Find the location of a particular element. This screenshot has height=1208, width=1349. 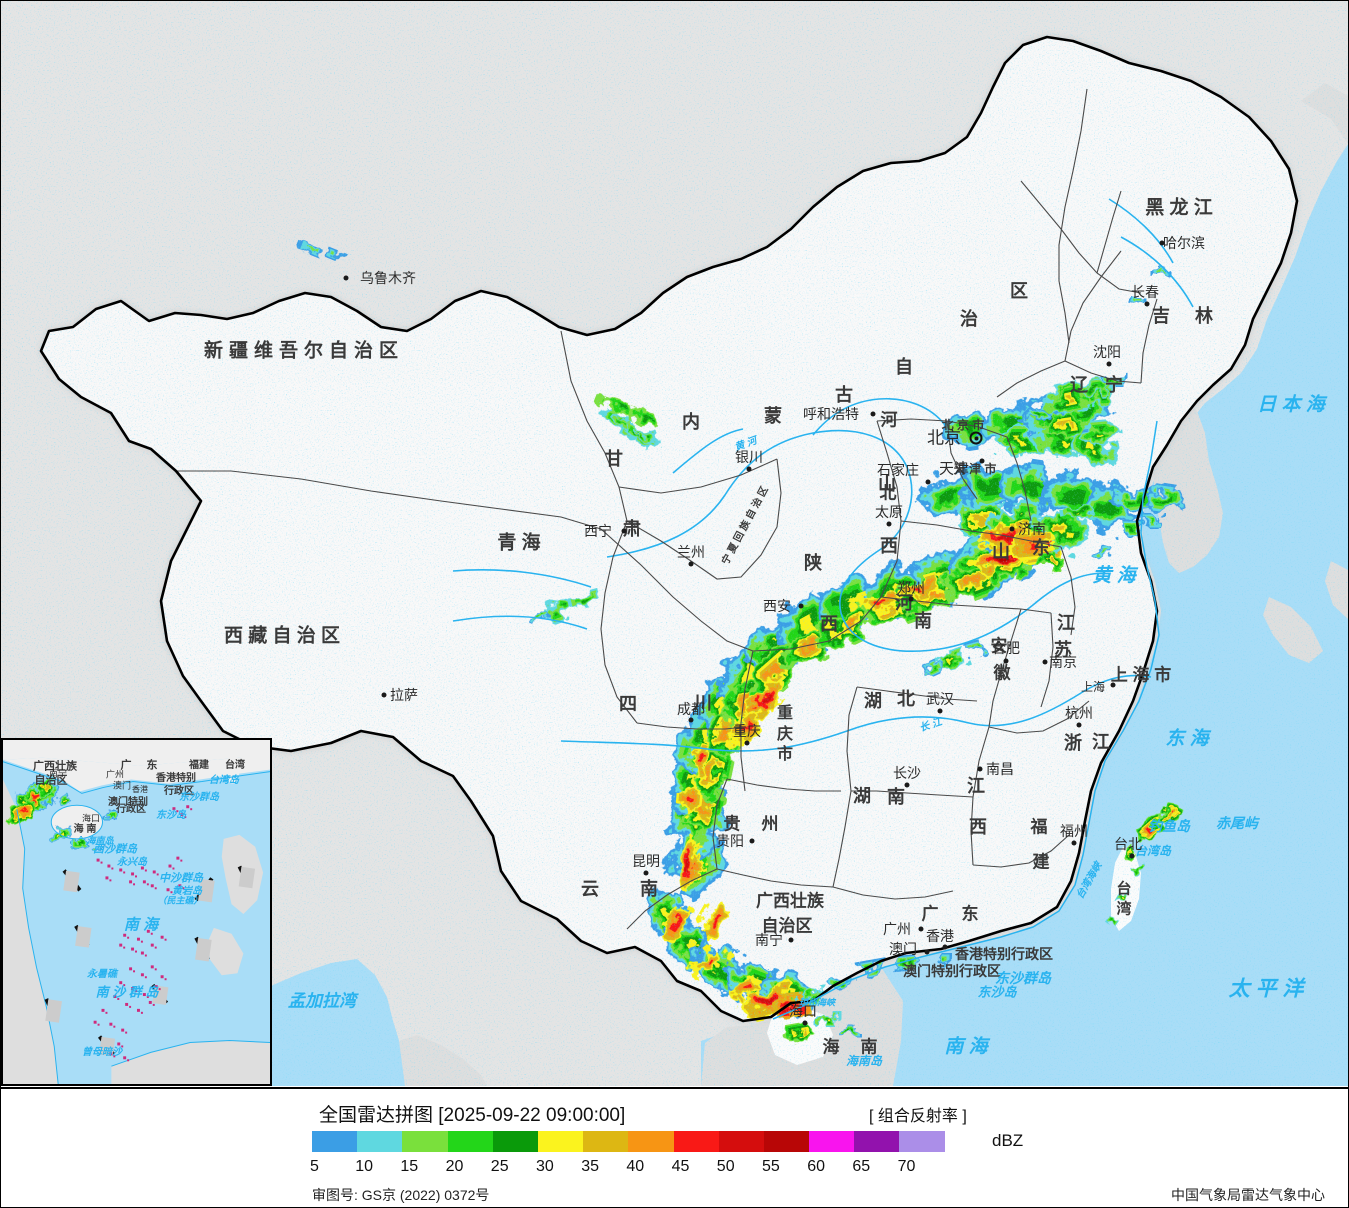

dbz-unit-label: dBZ is located at coordinates (1008, 1140).